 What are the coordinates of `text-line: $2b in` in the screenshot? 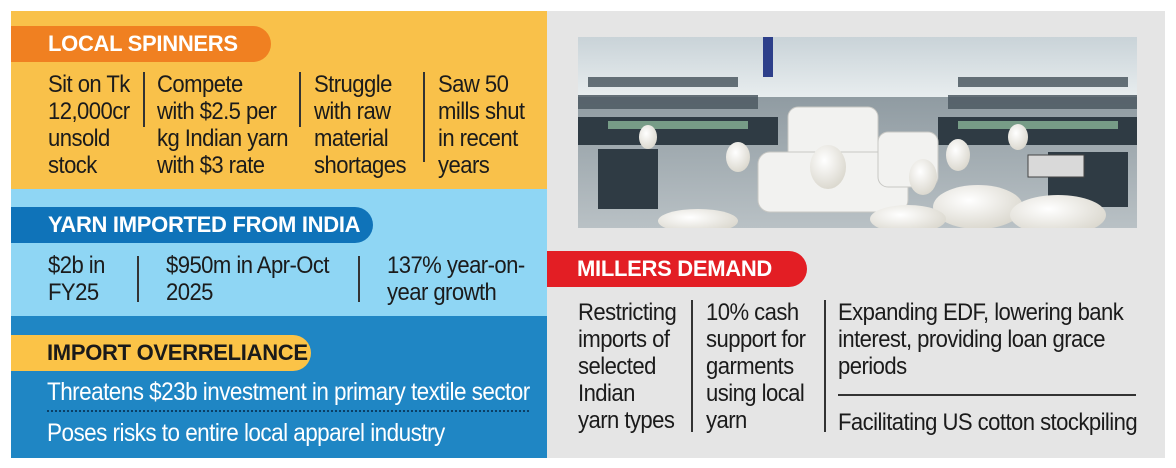 It's located at (76, 265).